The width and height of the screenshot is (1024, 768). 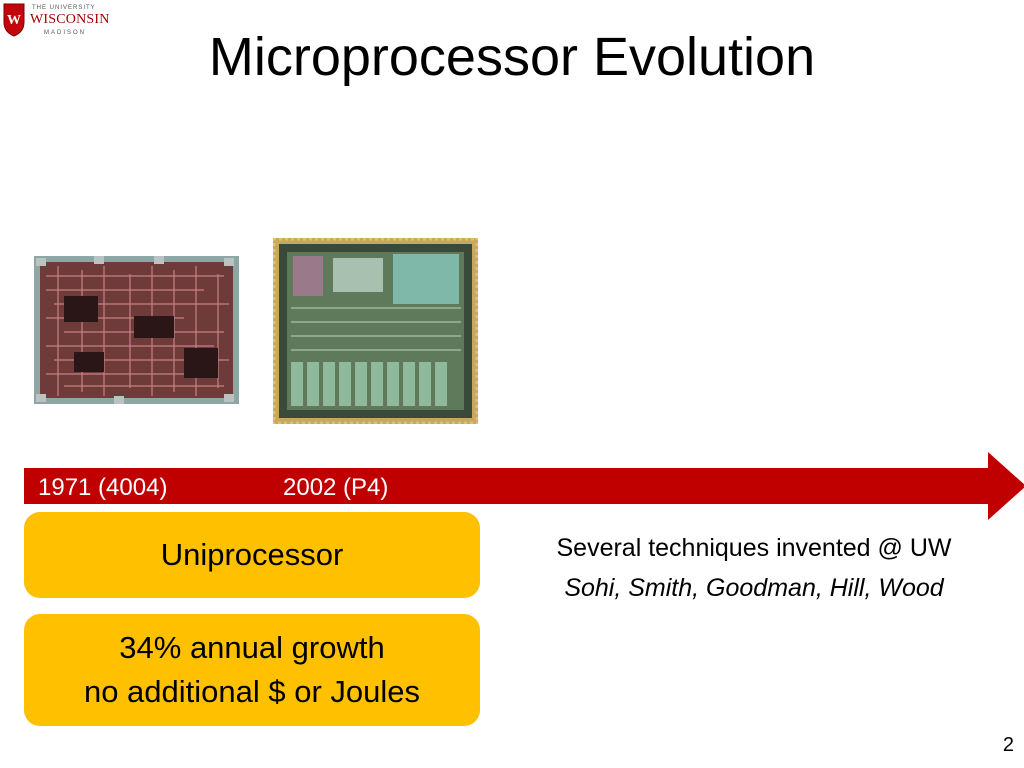 I want to click on university-logo: W THE UNIVERSITY WISCONSIN MADISON, so click(x=55, y=22).